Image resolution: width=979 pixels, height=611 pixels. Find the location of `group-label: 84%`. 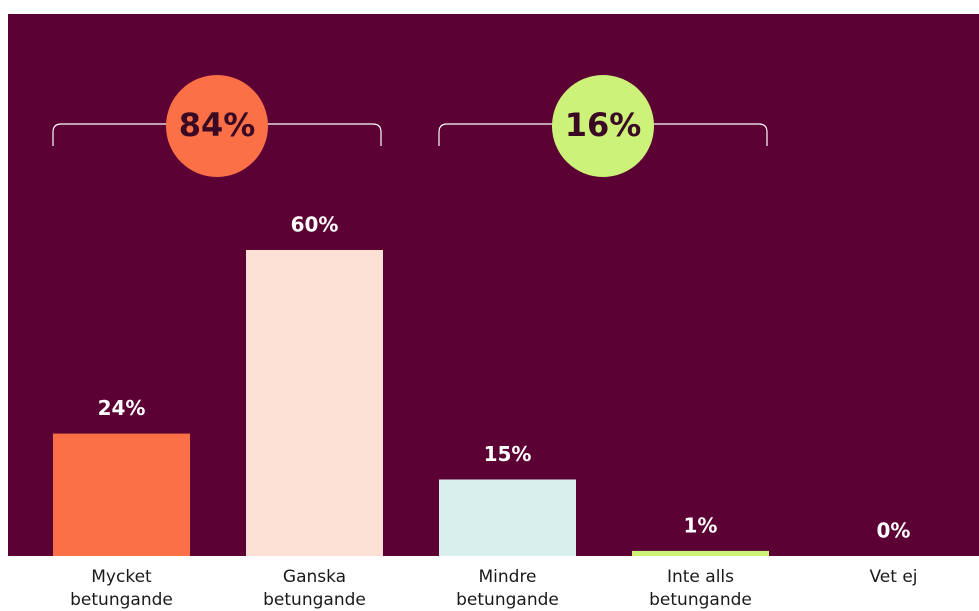

group-label: 84% is located at coordinates (217, 125).